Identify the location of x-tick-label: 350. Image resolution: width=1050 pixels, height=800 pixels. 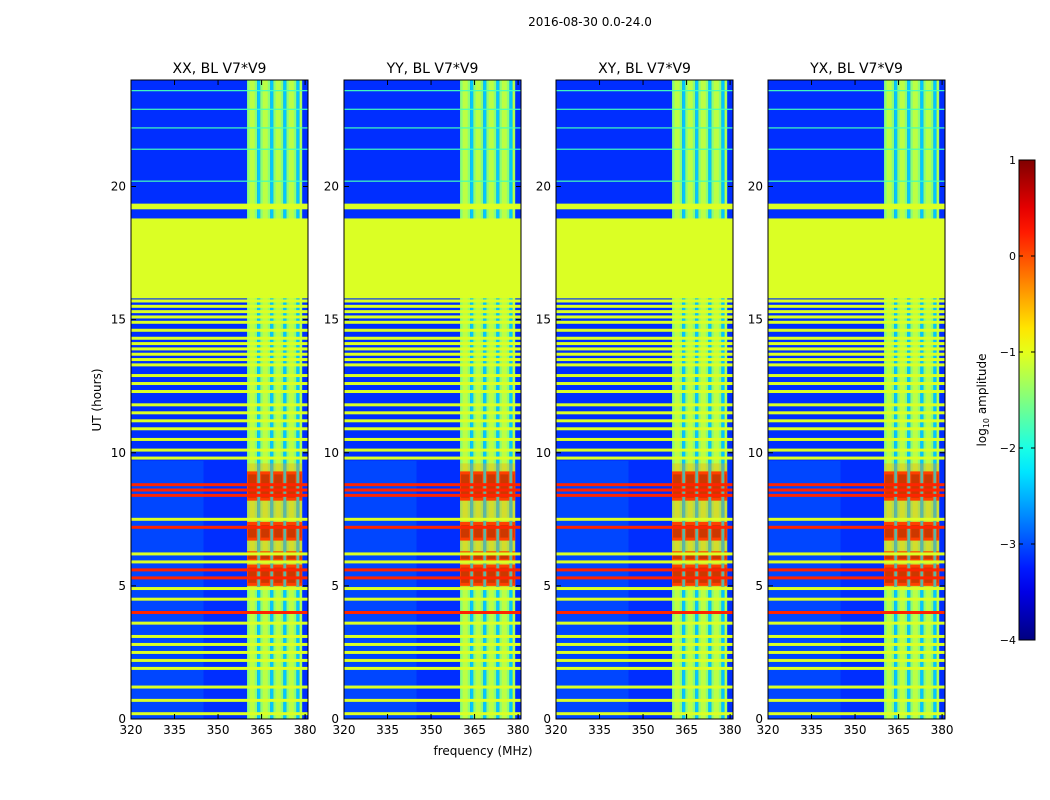
(431, 730).